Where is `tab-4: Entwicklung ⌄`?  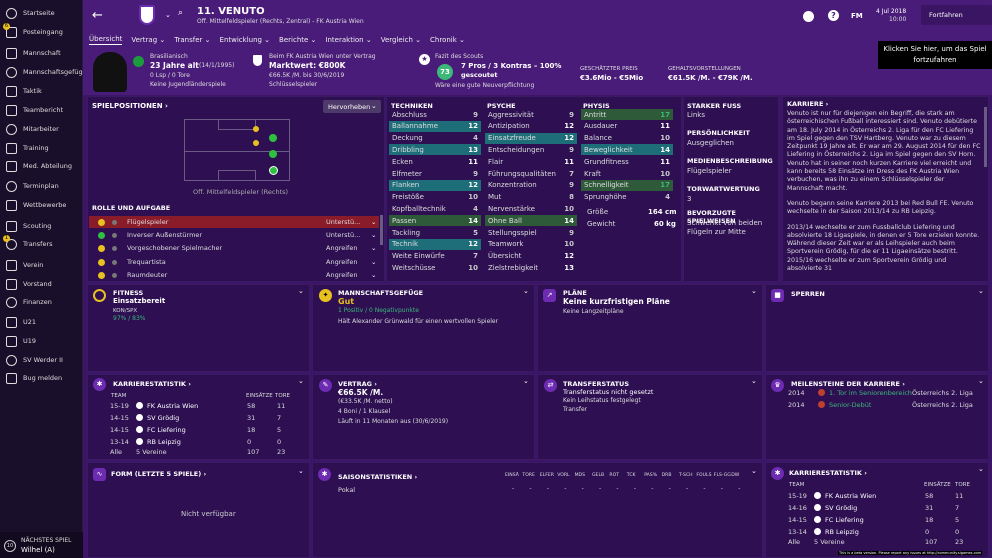 tab-4: Entwicklung ⌄ is located at coordinates (245, 40).